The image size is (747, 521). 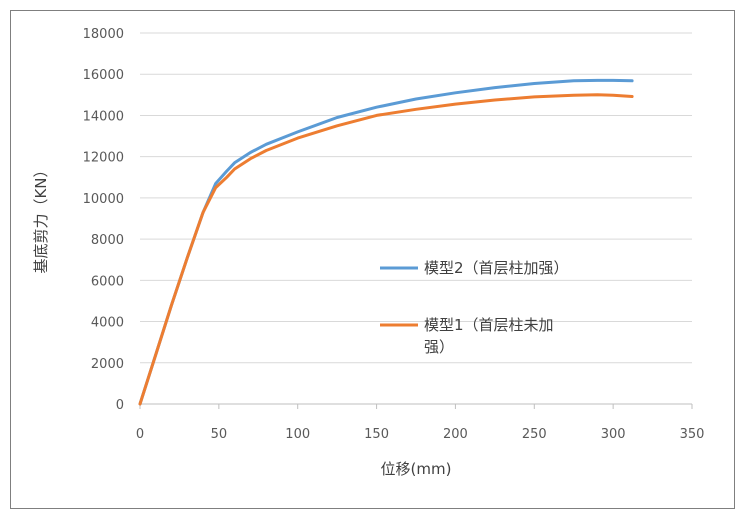 I want to click on x-tick-label: 0, so click(x=140, y=434).